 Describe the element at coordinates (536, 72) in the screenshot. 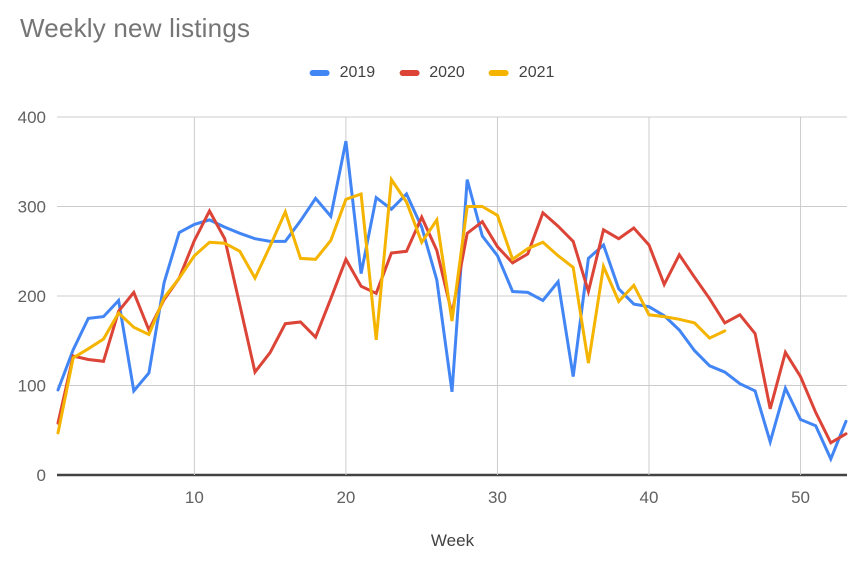

I see `legend-label-2021: 2021` at that location.